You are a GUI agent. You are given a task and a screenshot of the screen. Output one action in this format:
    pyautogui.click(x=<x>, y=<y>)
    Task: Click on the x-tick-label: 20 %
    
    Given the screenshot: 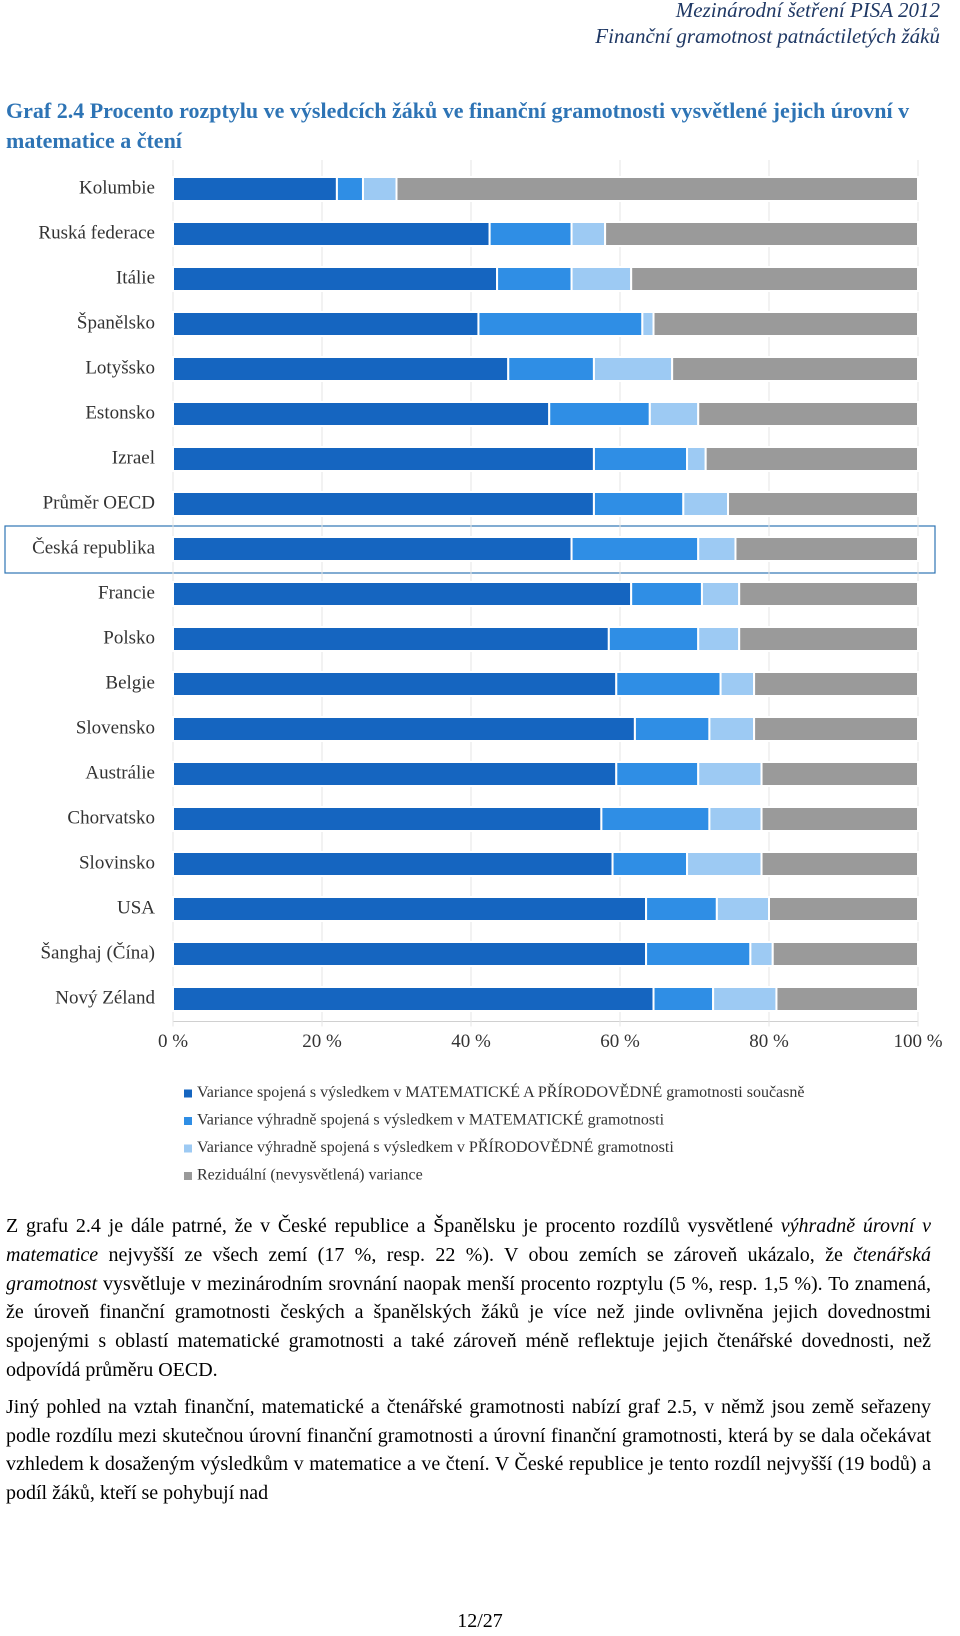 What is the action you would take?
    pyautogui.click(x=322, y=1041)
    